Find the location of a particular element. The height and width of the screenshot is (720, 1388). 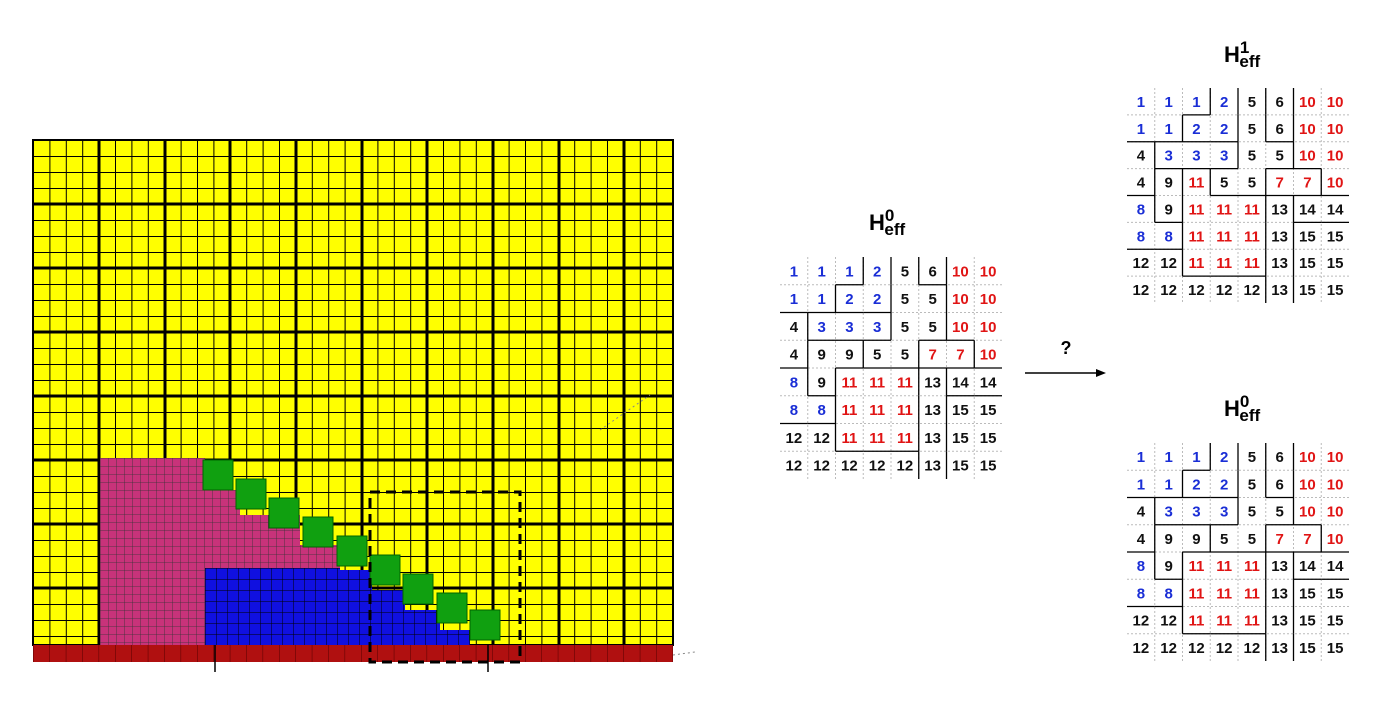

matrix-title: H0 eff is located at coordinates (887, 222).